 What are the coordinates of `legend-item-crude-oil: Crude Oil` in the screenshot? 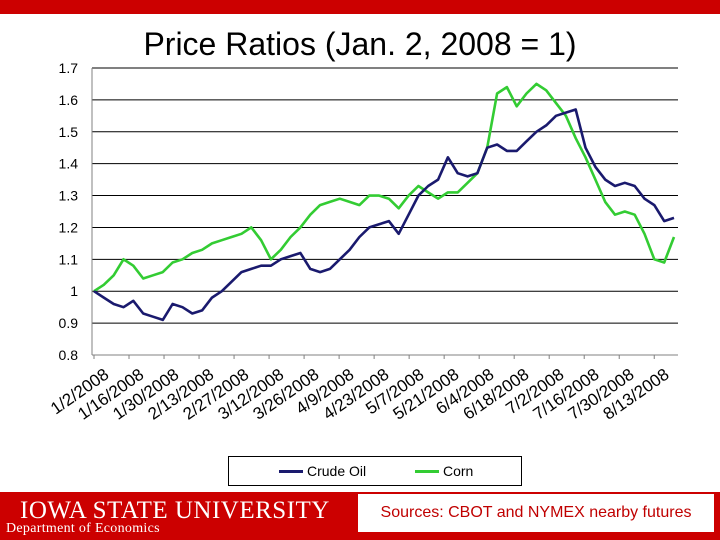 It's located at (322, 471).